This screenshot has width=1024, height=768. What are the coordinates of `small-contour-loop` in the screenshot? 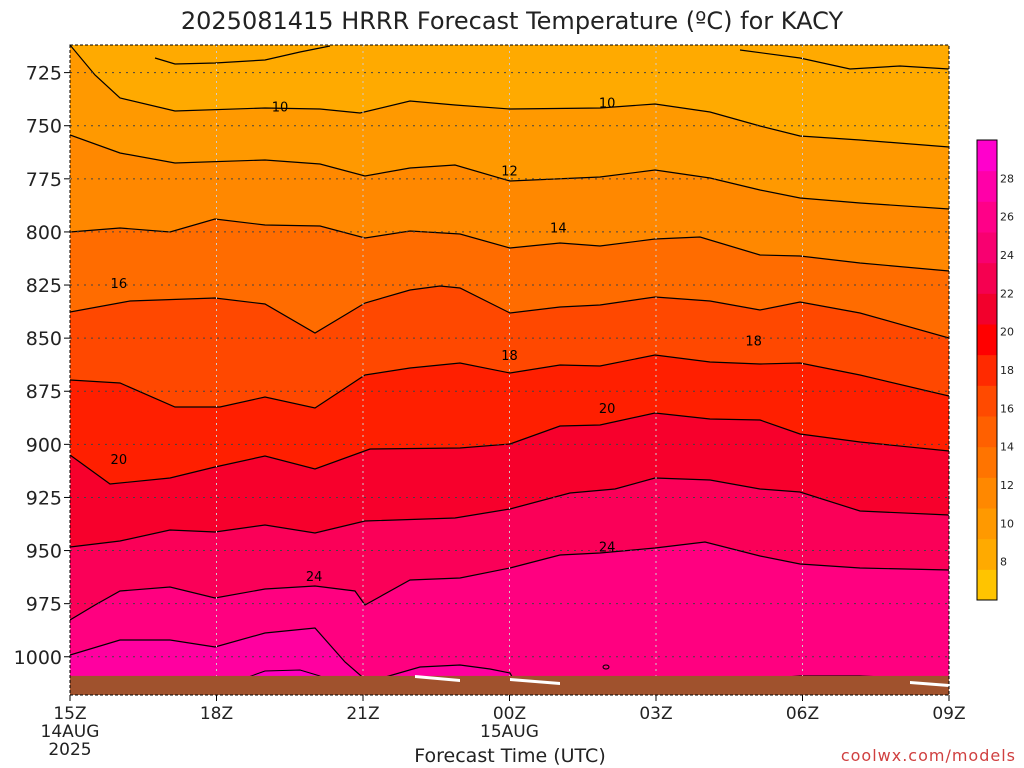 It's located at (606, 667).